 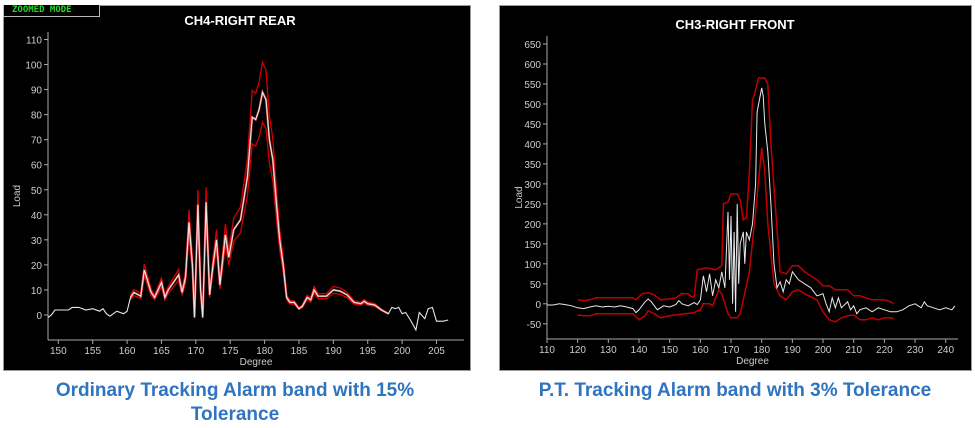 I want to click on y-tick-label: 250, so click(x=532, y=205).